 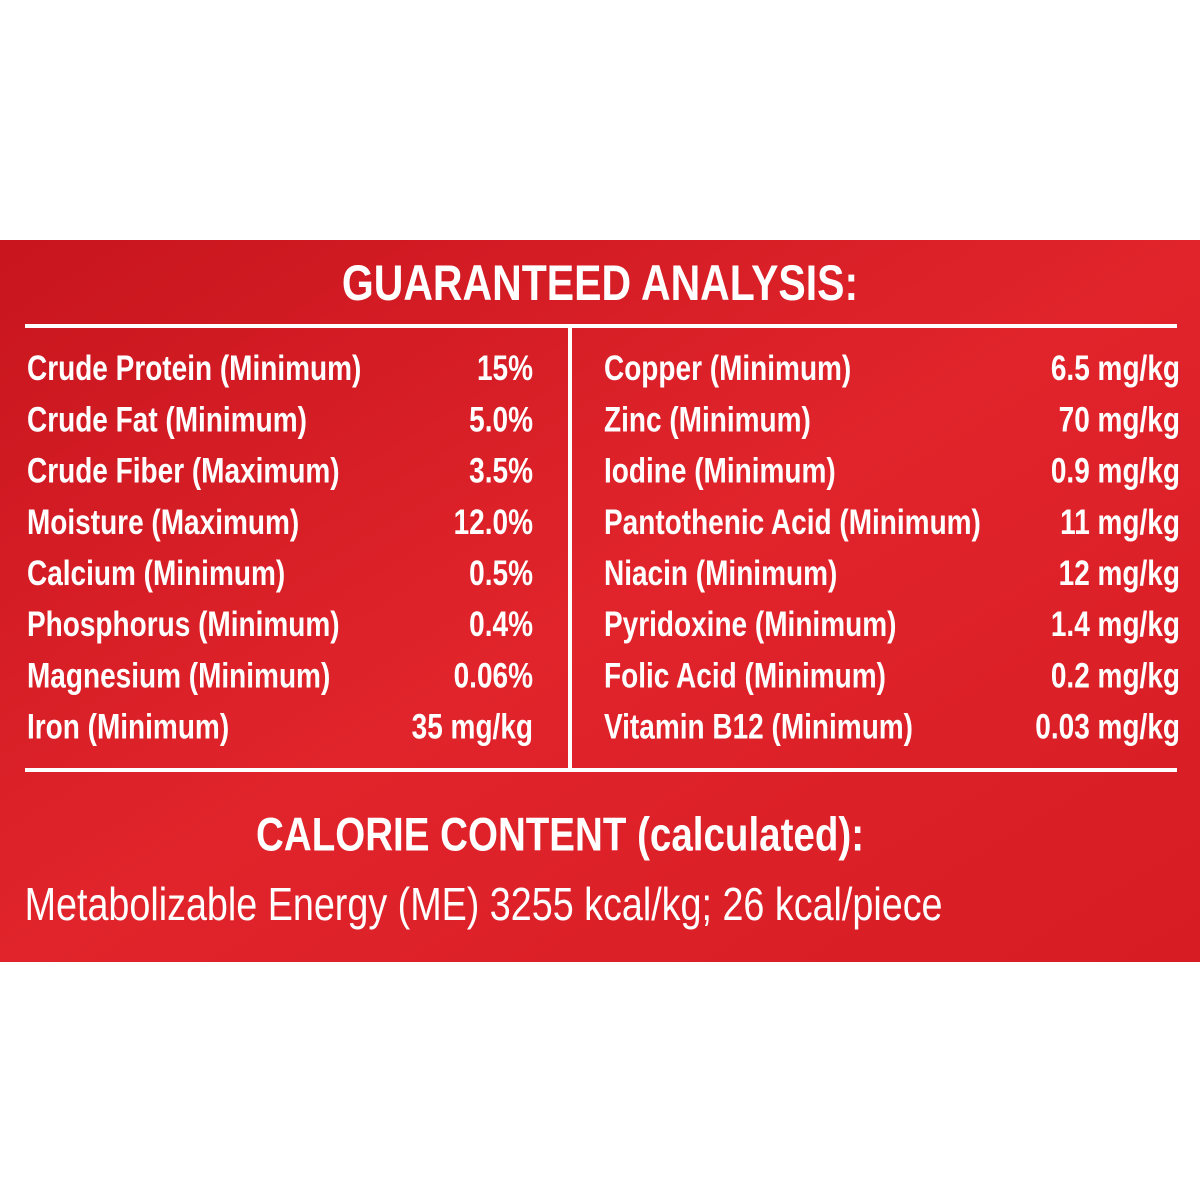 I want to click on nutrient-value: 15%, so click(x=505, y=368).